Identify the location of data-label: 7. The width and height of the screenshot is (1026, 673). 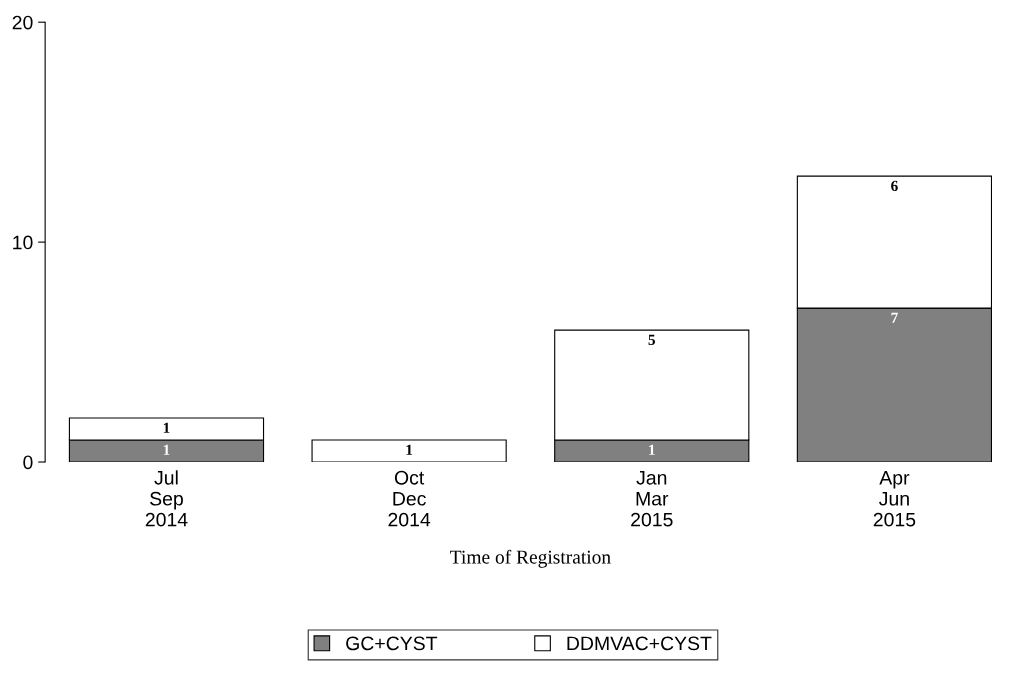
(894, 317).